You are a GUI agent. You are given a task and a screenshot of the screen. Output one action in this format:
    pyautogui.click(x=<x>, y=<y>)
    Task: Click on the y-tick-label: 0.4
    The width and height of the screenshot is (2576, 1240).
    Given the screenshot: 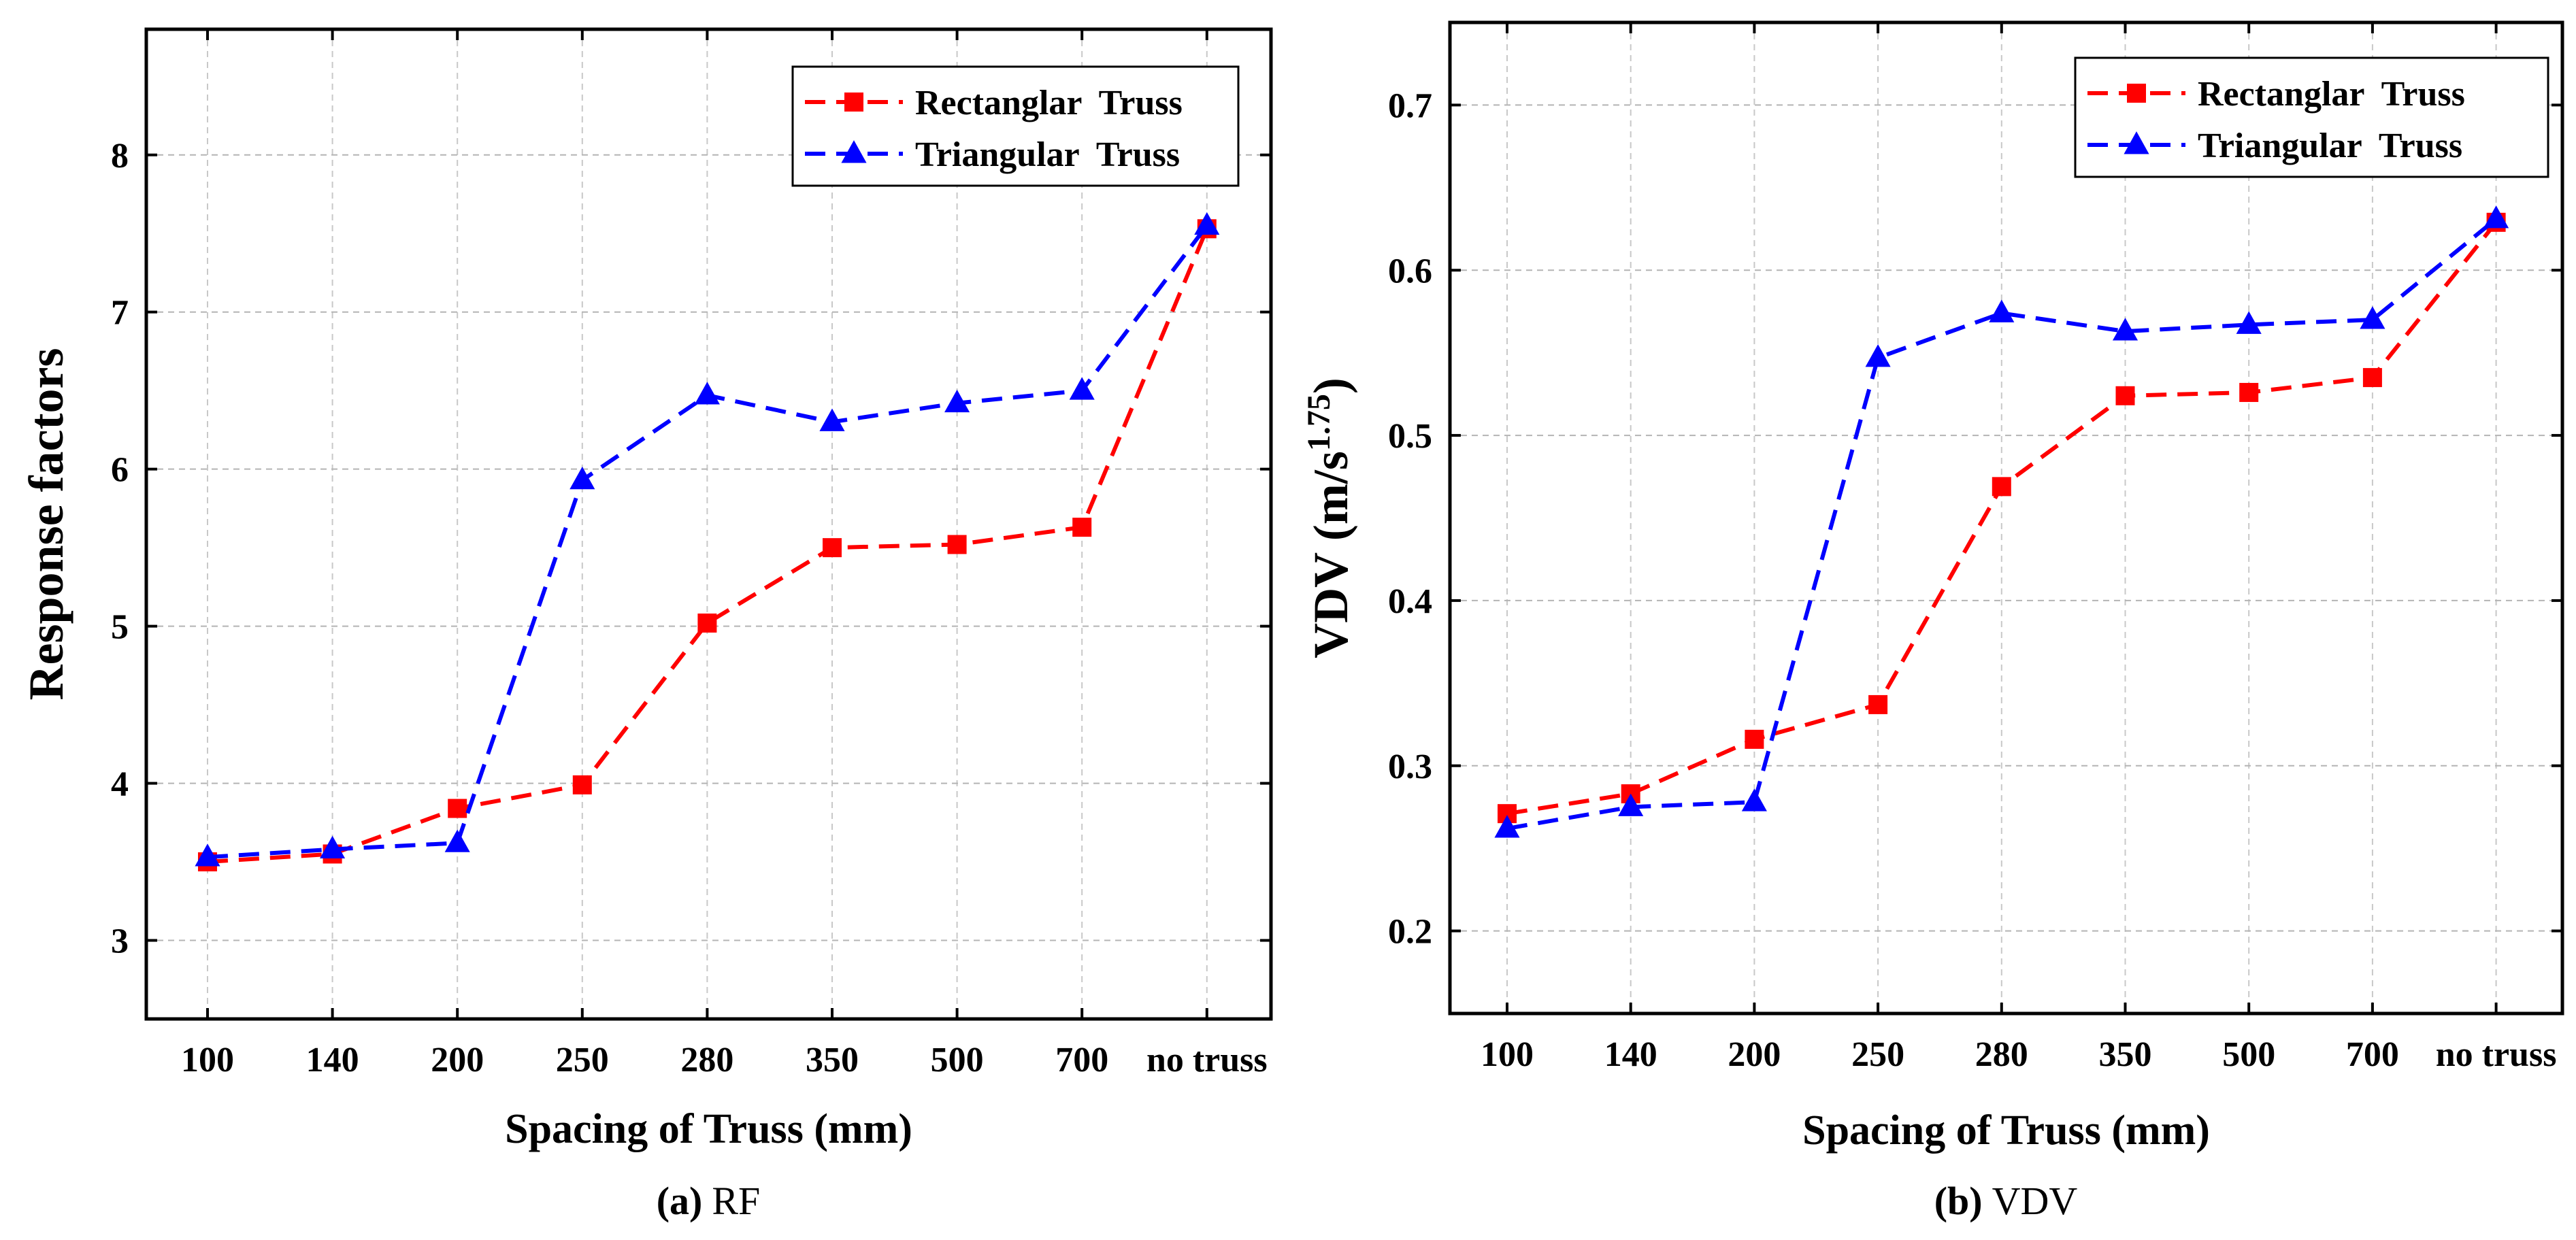 What is the action you would take?
    pyautogui.click(x=1410, y=601)
    